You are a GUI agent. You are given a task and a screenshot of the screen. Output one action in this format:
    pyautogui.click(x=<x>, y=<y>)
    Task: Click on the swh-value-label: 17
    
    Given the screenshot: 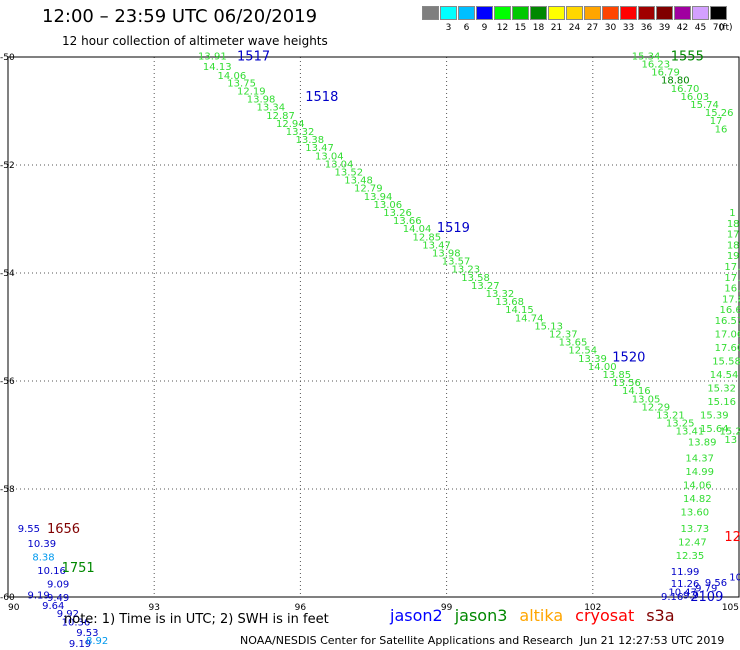 What is the action you would take?
    pyautogui.click(x=733, y=235)
    